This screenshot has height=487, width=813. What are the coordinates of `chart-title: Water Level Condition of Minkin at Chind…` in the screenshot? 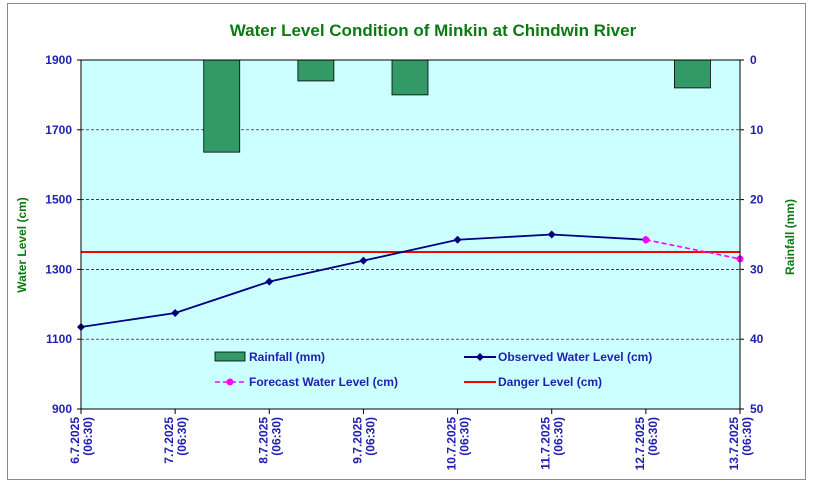 It's located at (433, 30).